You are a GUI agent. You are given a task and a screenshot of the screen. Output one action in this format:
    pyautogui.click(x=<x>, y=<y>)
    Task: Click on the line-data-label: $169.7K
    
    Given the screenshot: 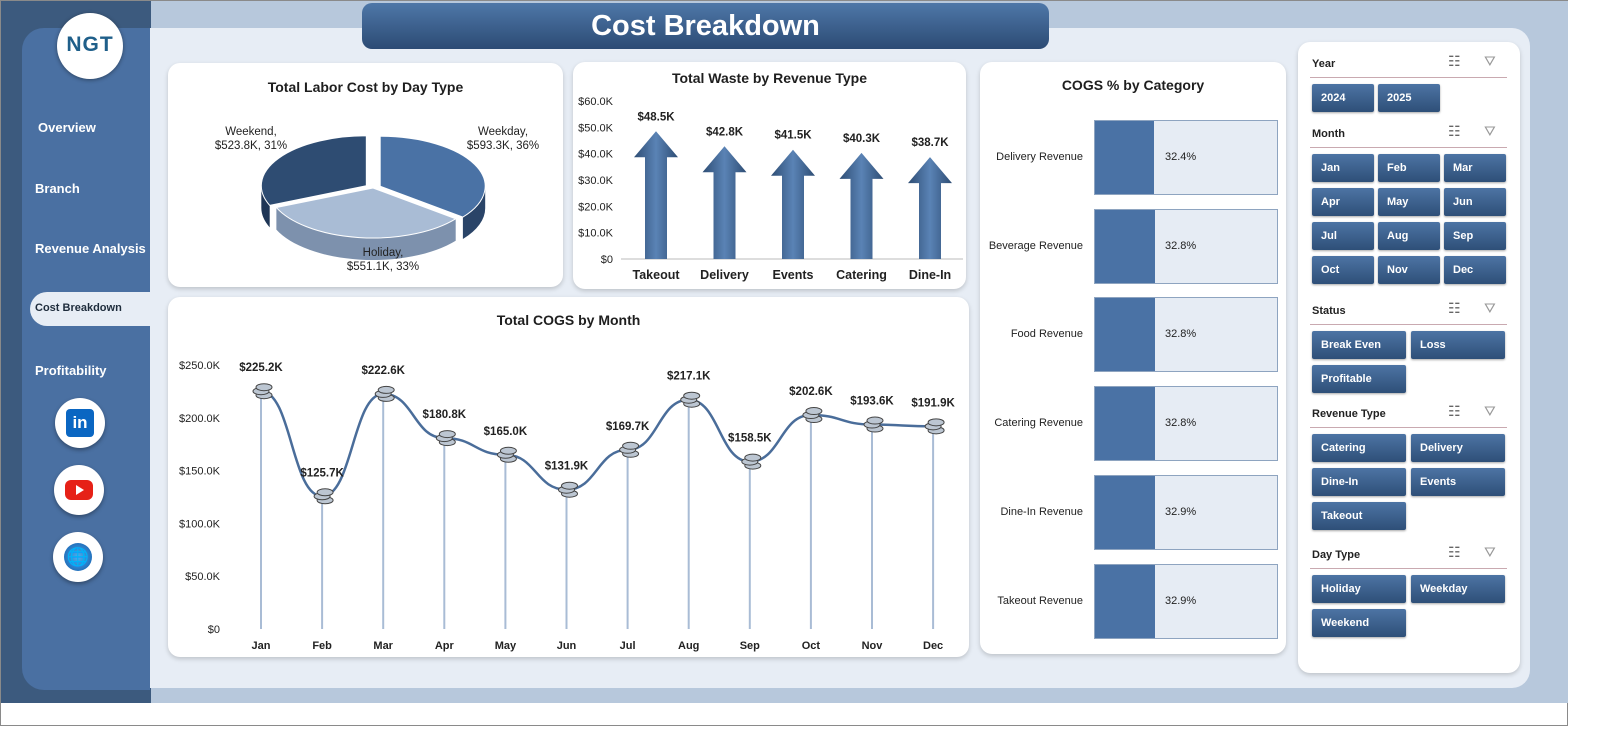 What is the action you would take?
    pyautogui.click(x=628, y=427)
    